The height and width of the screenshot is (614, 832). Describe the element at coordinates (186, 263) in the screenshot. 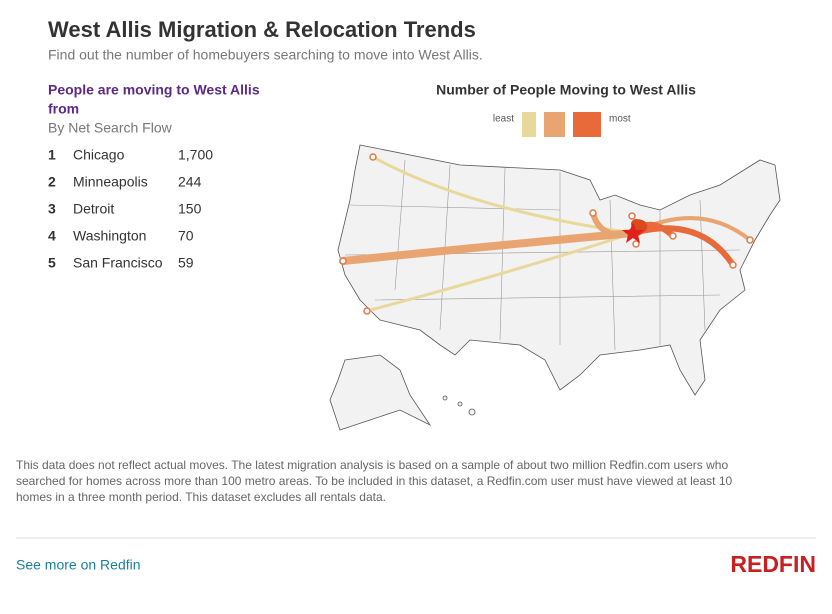

I see `value: 59` at that location.